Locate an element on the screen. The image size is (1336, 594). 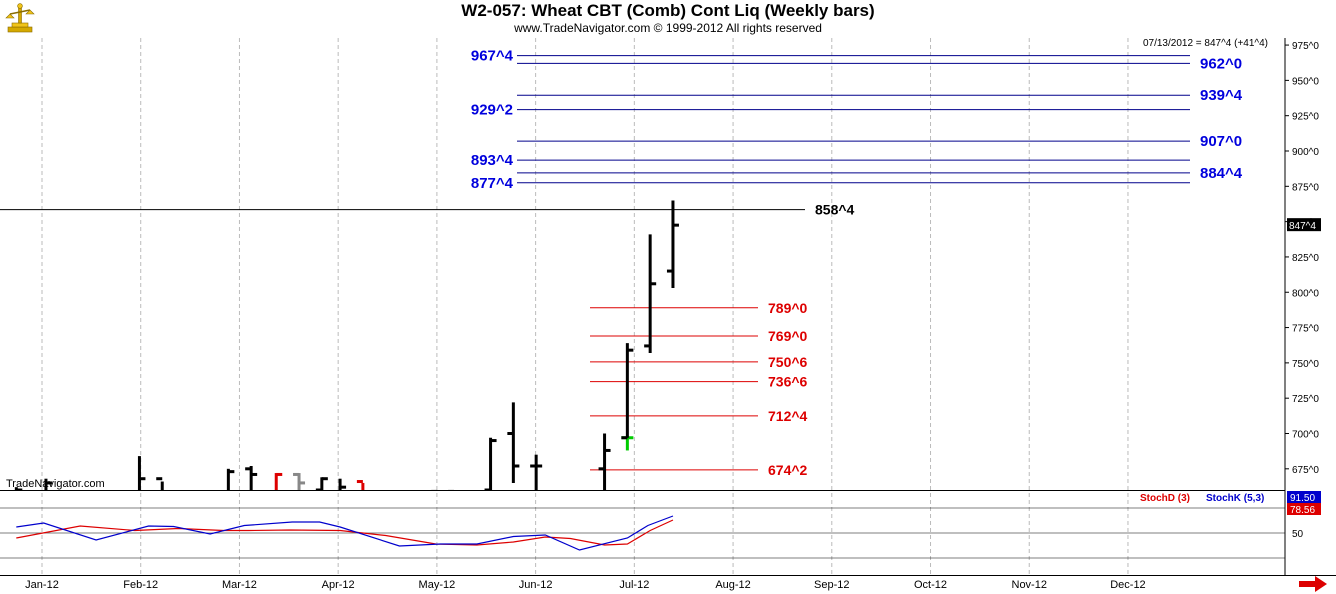
month-tick-label: Oct-12 is located at coordinates (930, 585).